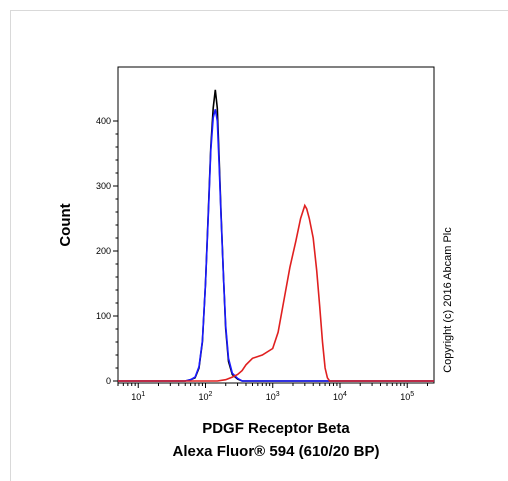  Describe the element at coordinates (276, 428) in the screenshot. I see `x-axis-title-line1: PDGF Receptor Beta` at that location.